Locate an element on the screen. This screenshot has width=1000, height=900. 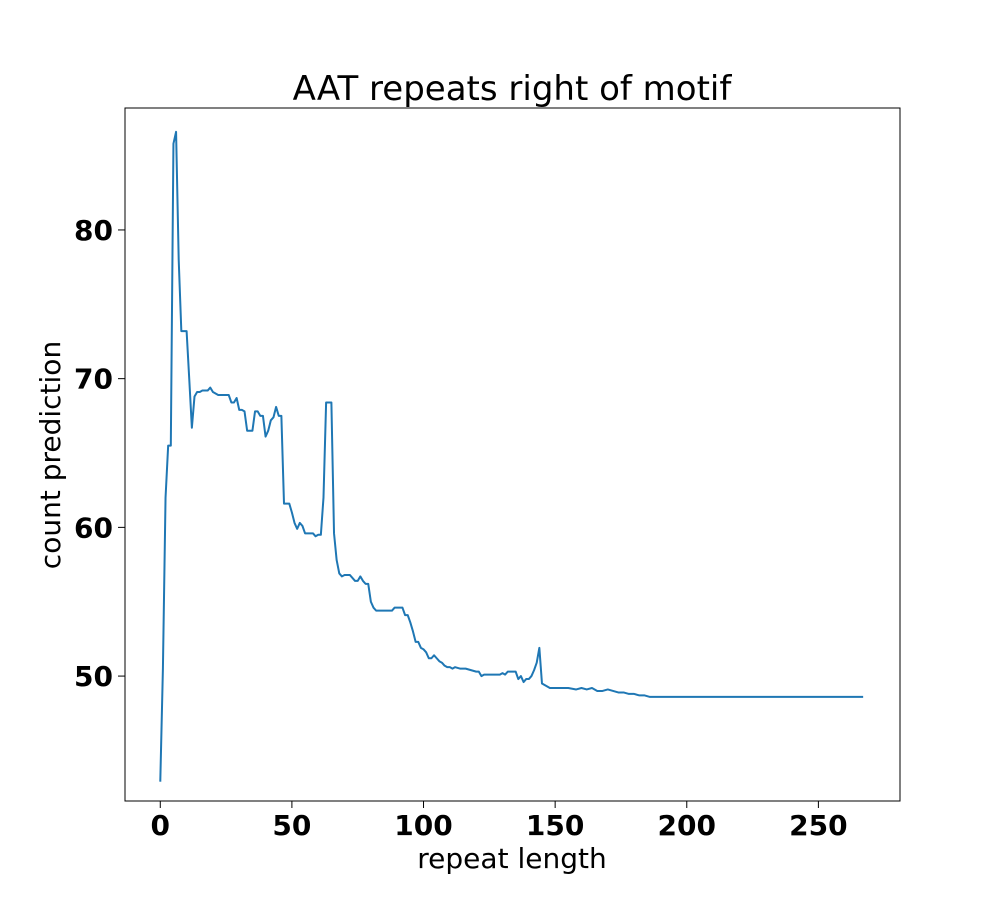
x-tick-label: 150 is located at coordinates (555, 825).